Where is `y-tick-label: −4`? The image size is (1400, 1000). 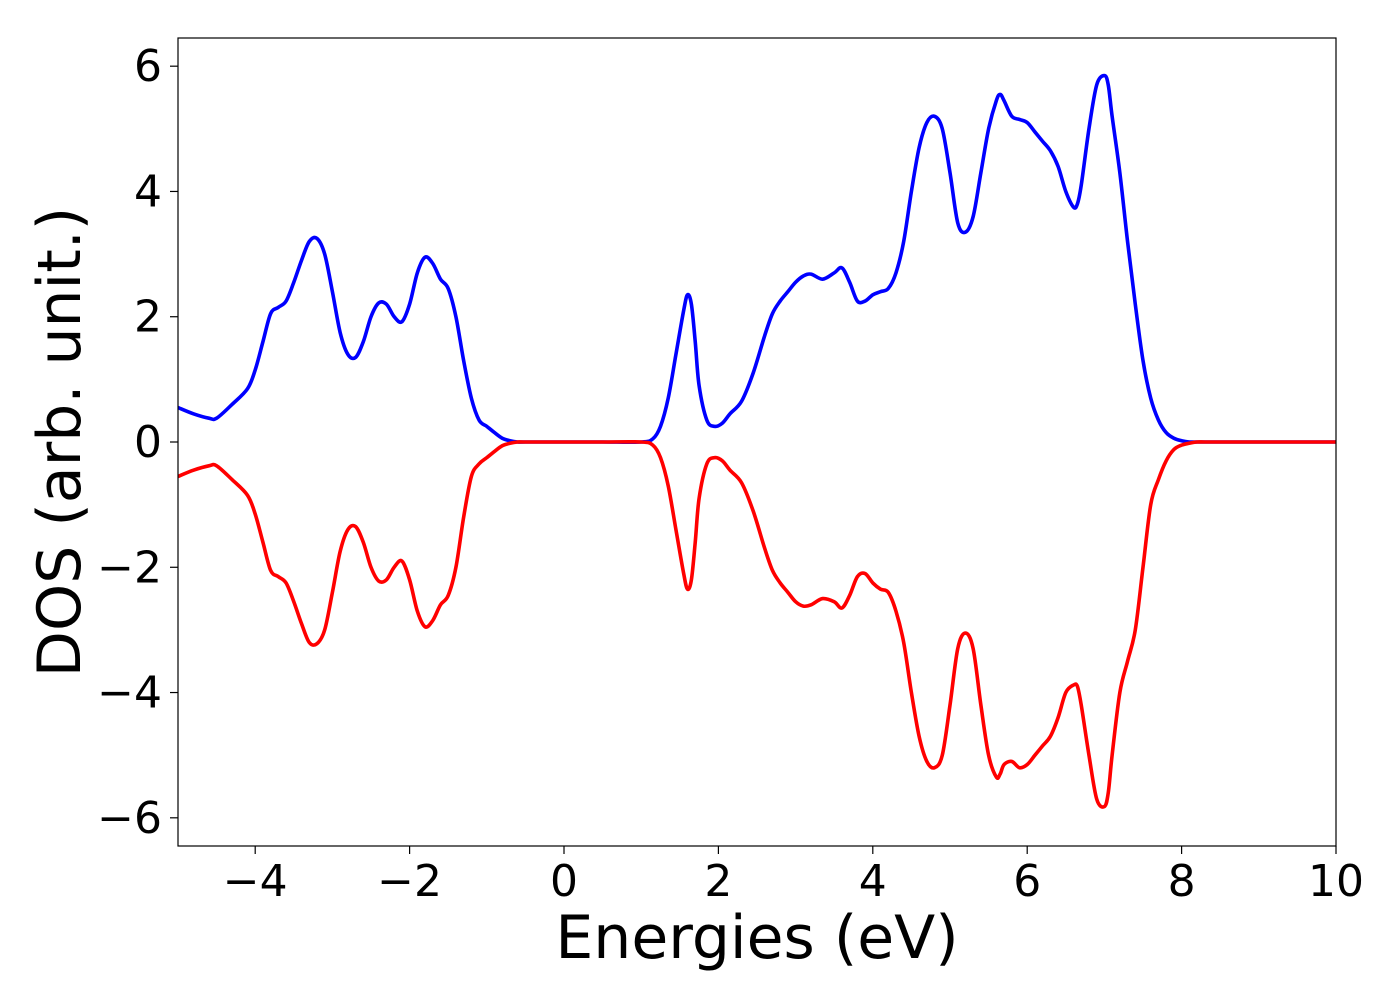 y-tick-label: −4 is located at coordinates (129, 693).